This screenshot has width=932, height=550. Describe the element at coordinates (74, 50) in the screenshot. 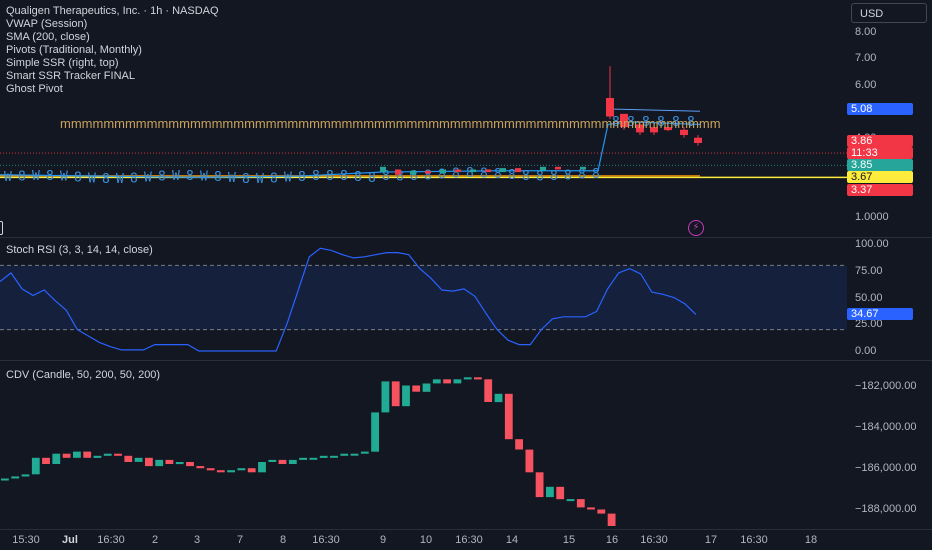

I see `legend-pivots: Pivots (Traditional, Monthly)` at that location.